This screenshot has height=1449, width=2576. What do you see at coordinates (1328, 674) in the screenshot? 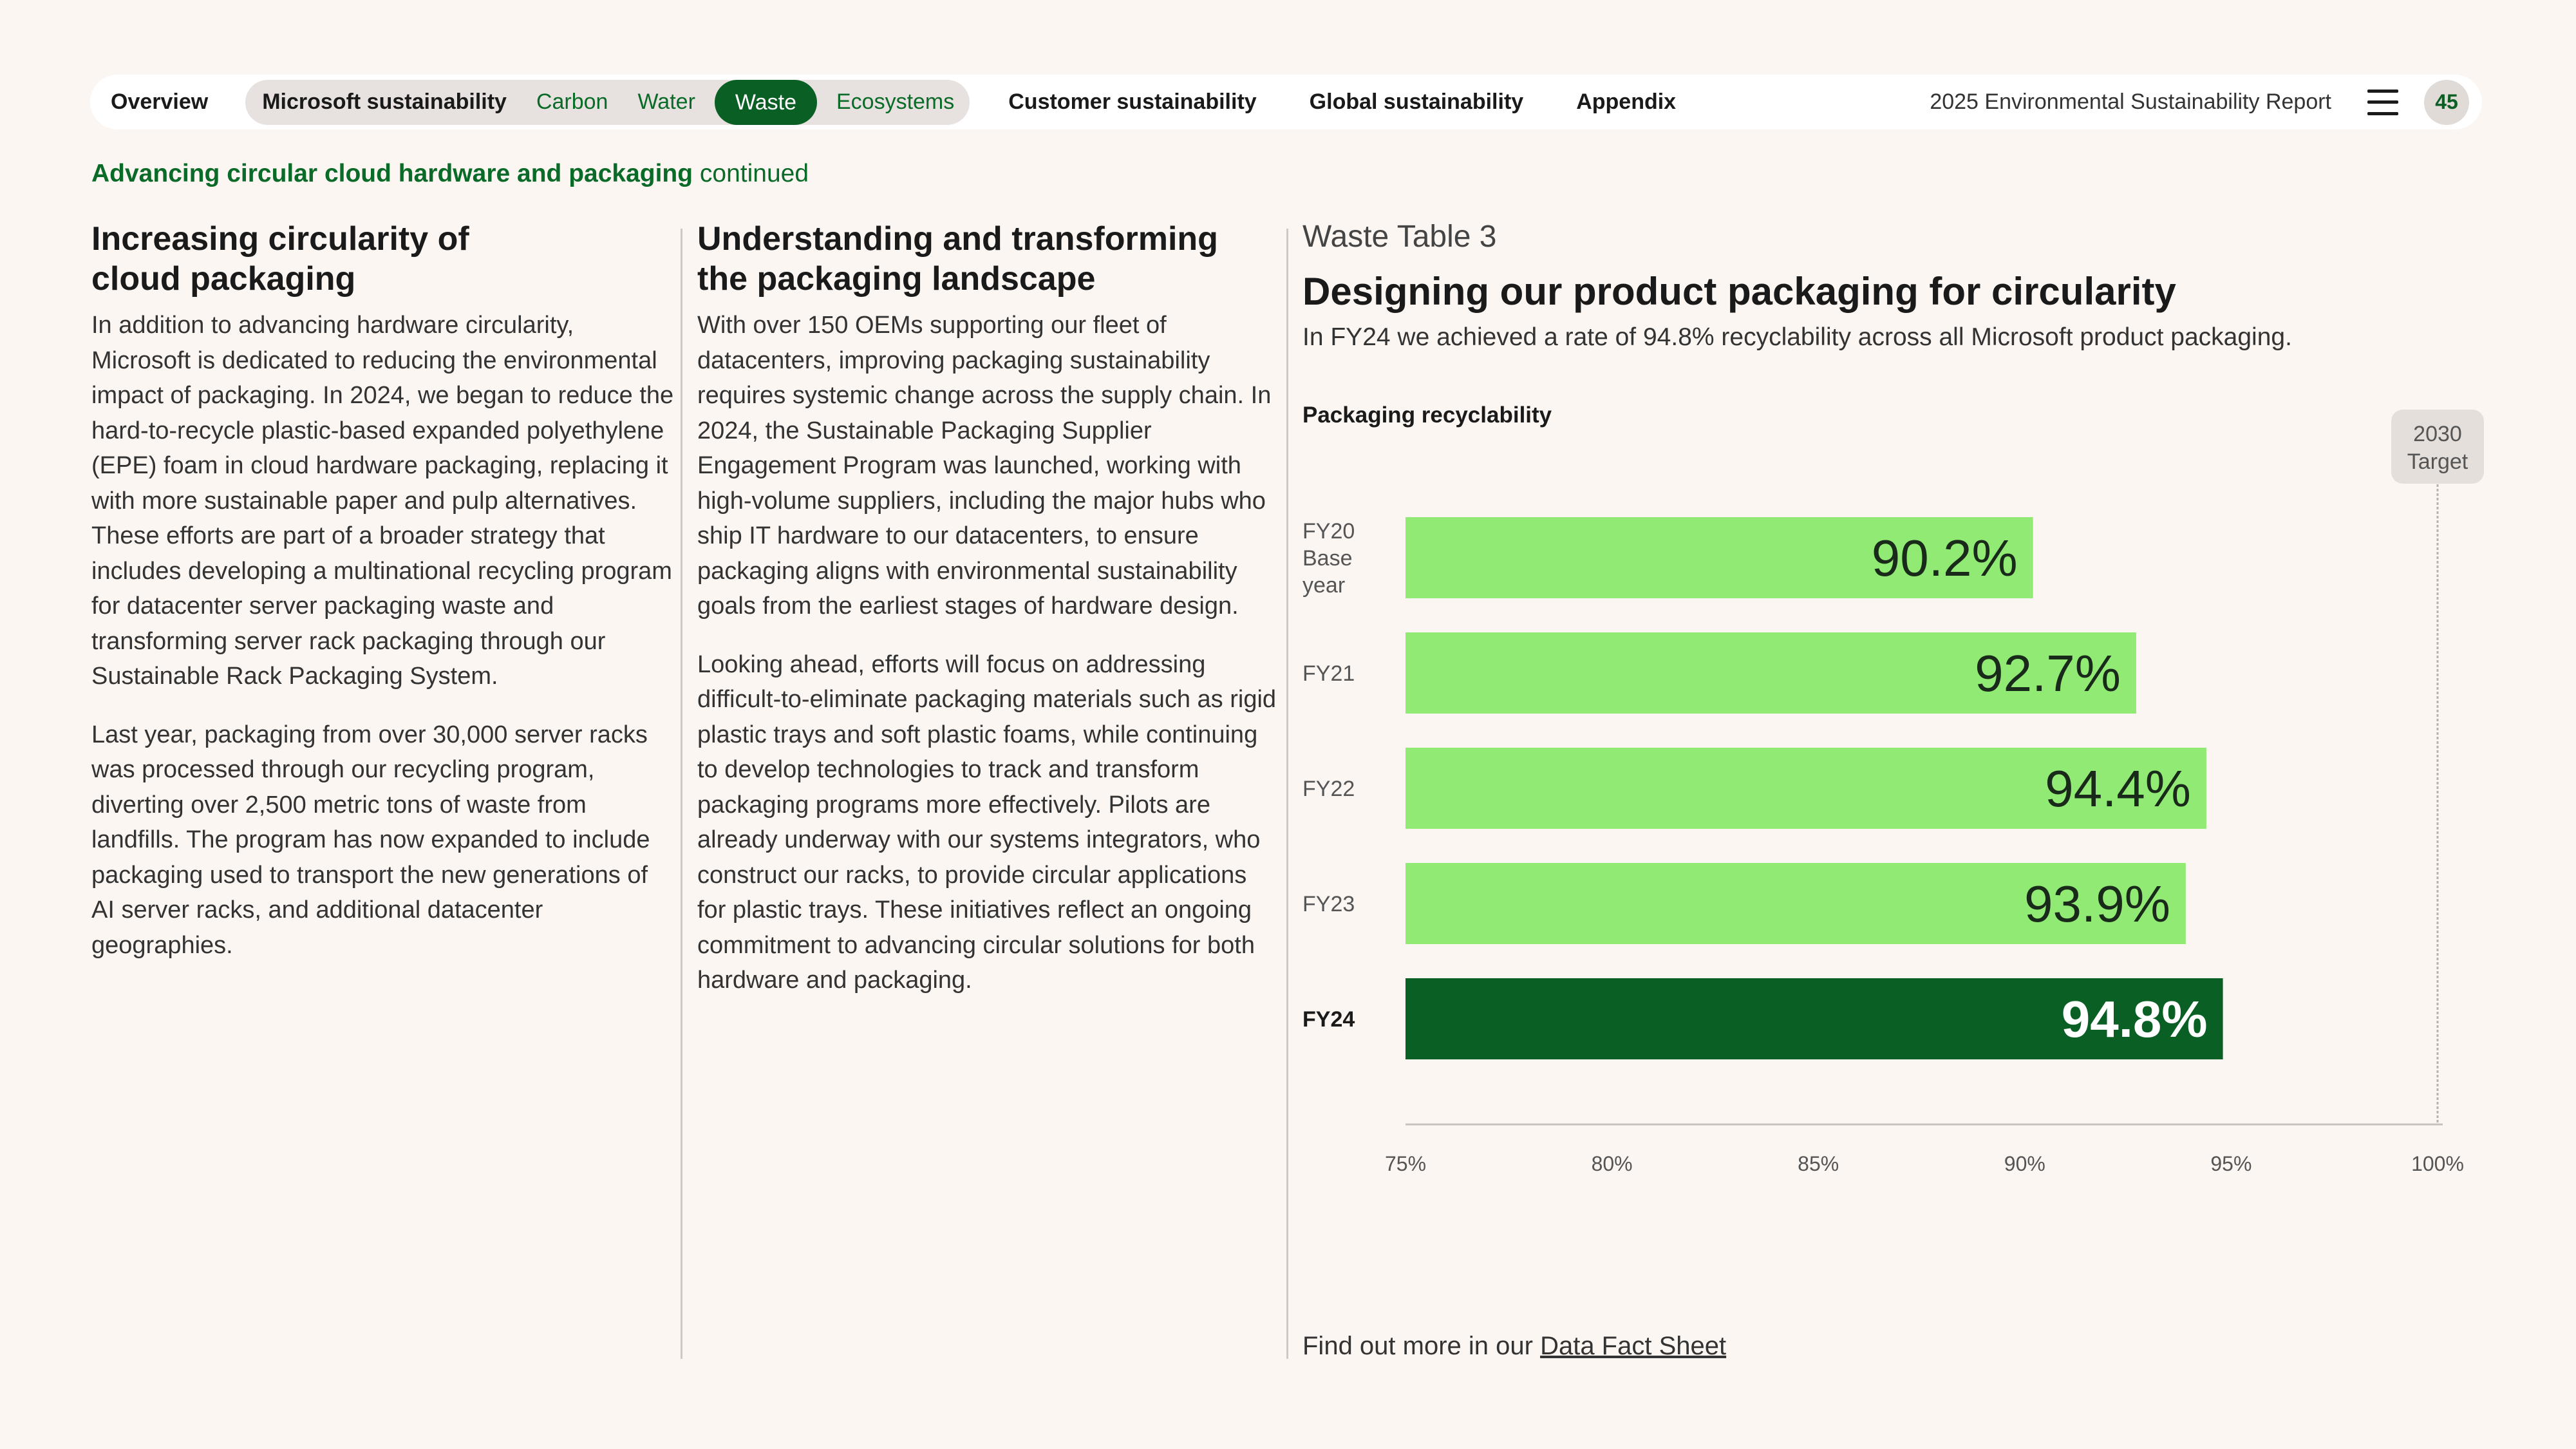
I see `category-label: FY21` at bounding box center [1328, 674].